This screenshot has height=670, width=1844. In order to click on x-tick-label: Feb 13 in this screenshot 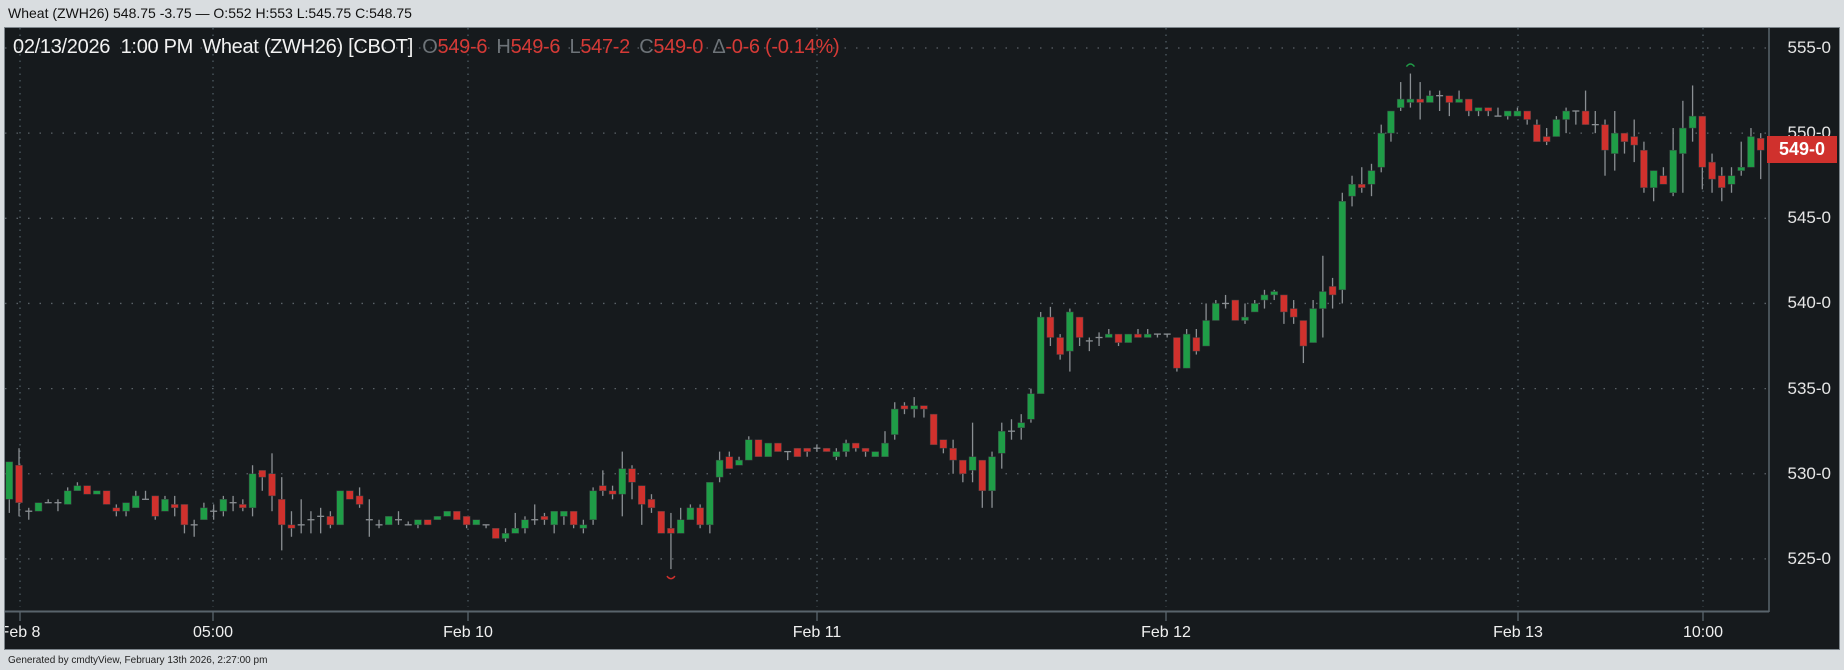, I will do `click(1518, 632)`.